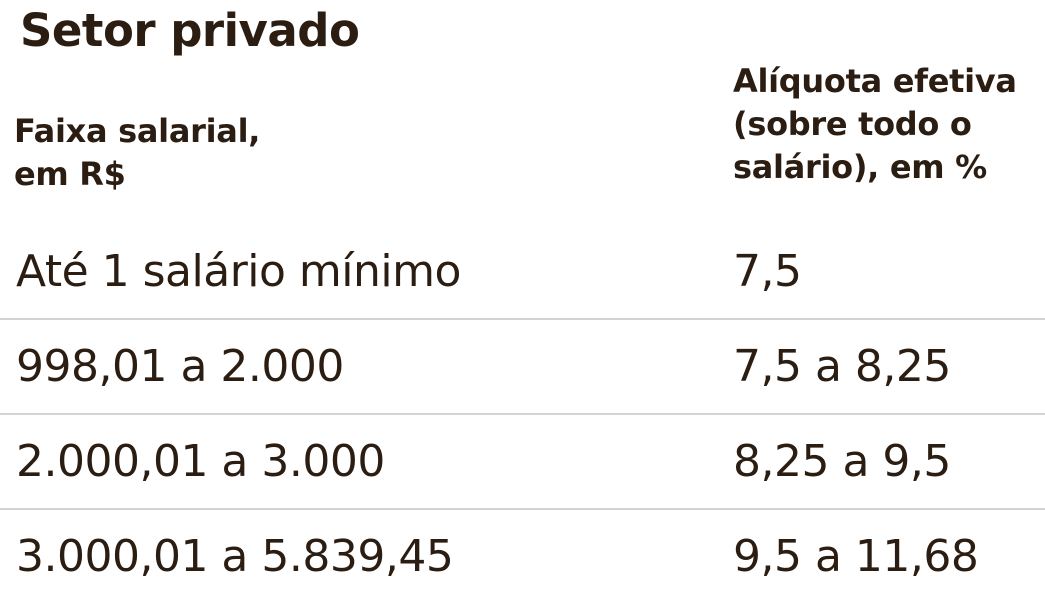 The height and width of the screenshot is (605, 1045). Describe the element at coordinates (842, 366) in the screenshot. I see `effective-rate-cell: 7,5 a 8,25` at that location.